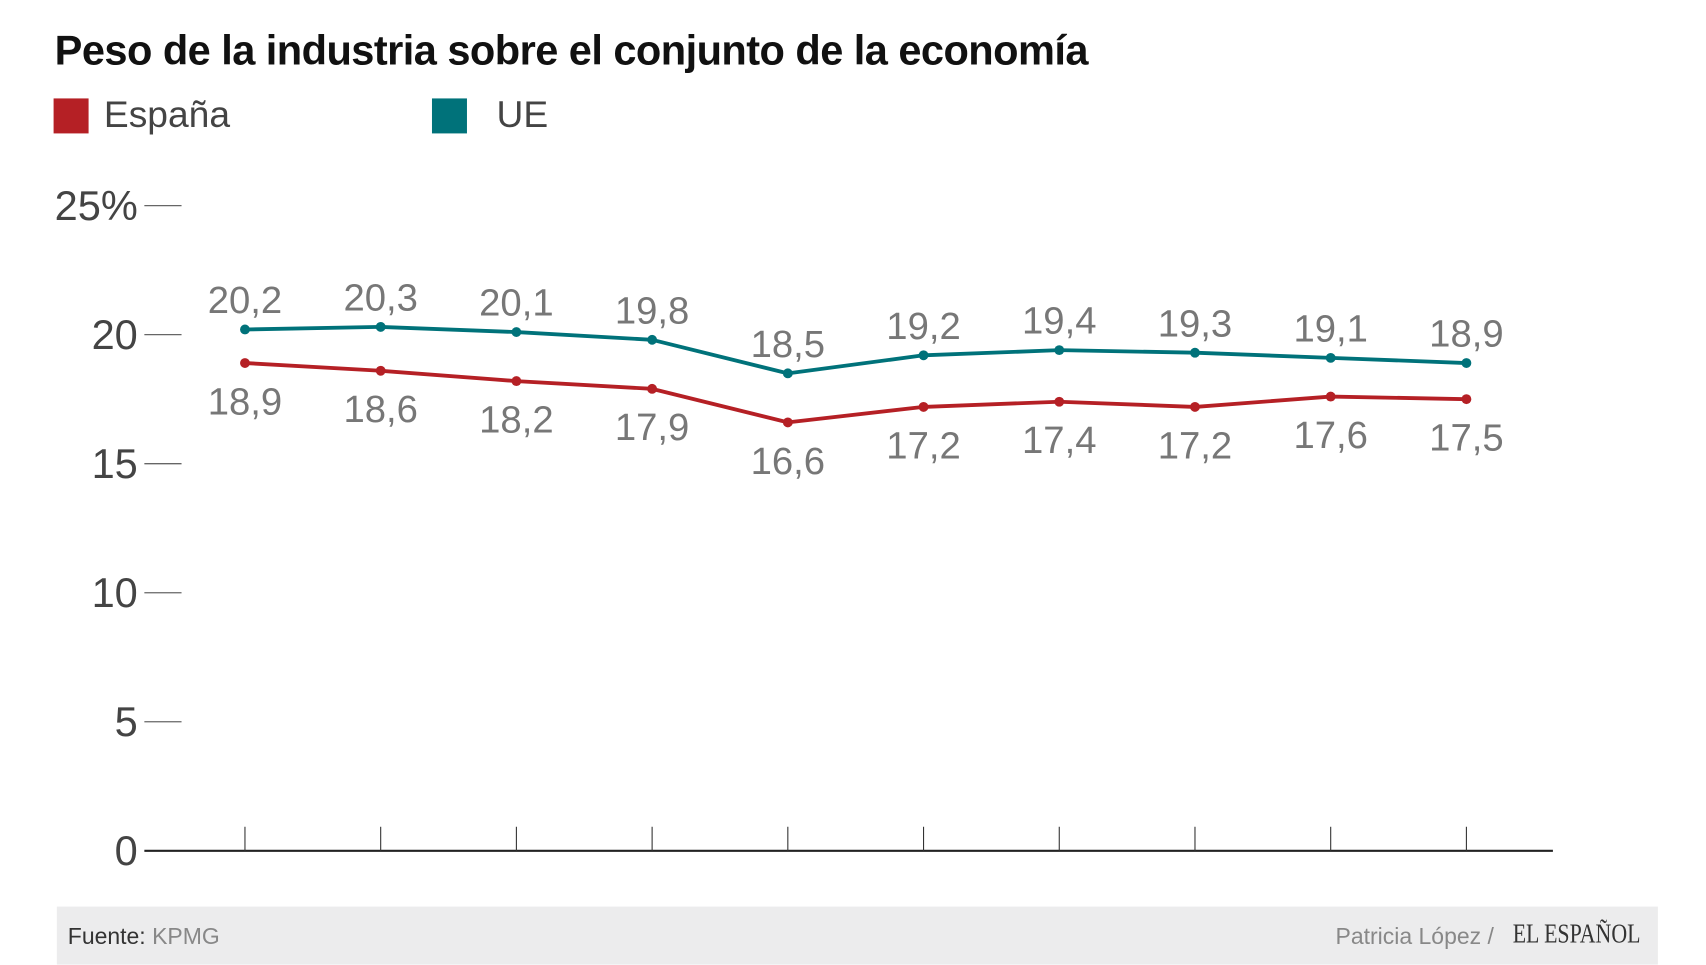 The height and width of the screenshot is (965, 1706). Describe the element at coordinates (652, 310) in the screenshot. I see `data-label: 19,8` at that location.